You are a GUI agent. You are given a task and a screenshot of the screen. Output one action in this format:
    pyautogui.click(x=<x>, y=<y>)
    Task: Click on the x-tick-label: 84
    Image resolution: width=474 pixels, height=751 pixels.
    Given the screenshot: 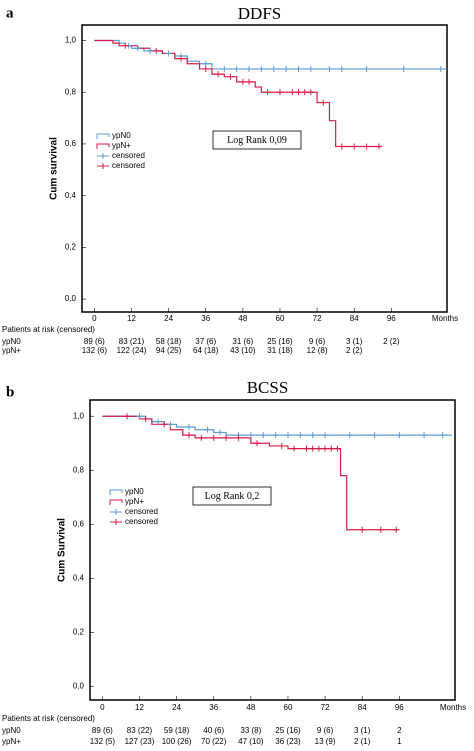 What is the action you would take?
    pyautogui.click(x=362, y=707)
    